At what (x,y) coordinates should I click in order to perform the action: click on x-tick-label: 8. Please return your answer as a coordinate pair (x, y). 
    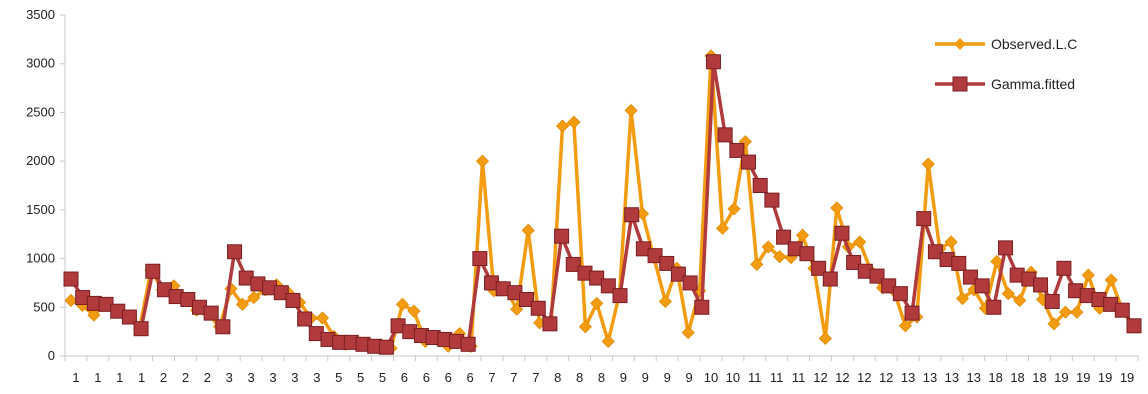
    Looking at the image, I should click on (579, 377).